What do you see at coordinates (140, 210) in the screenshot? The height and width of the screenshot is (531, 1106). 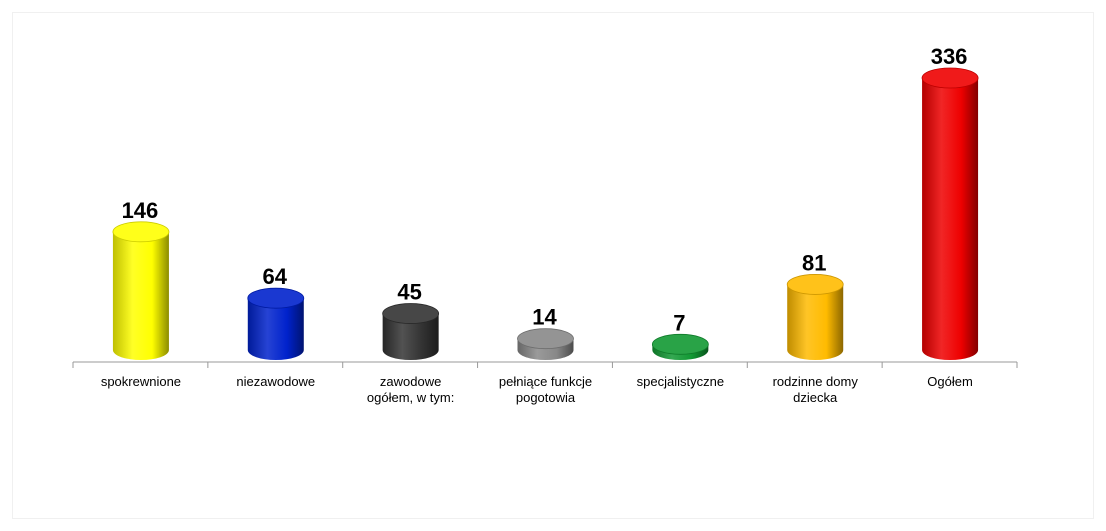 I see `value-label: 146` at bounding box center [140, 210].